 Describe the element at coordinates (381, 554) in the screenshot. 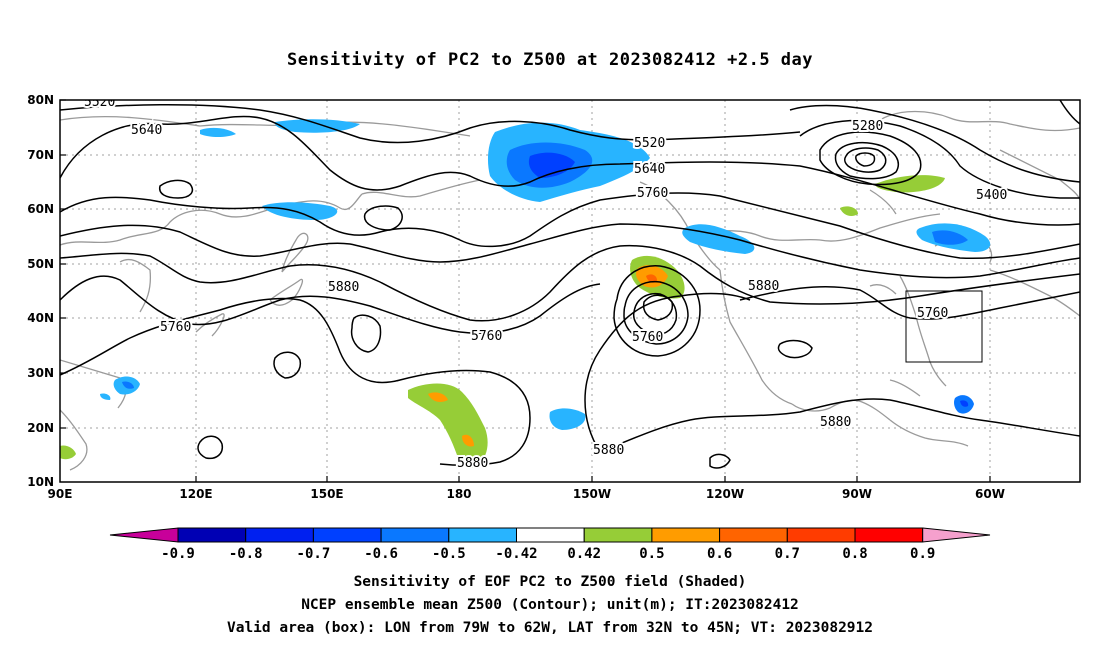

I see `colorbar-label: -0.6` at that location.